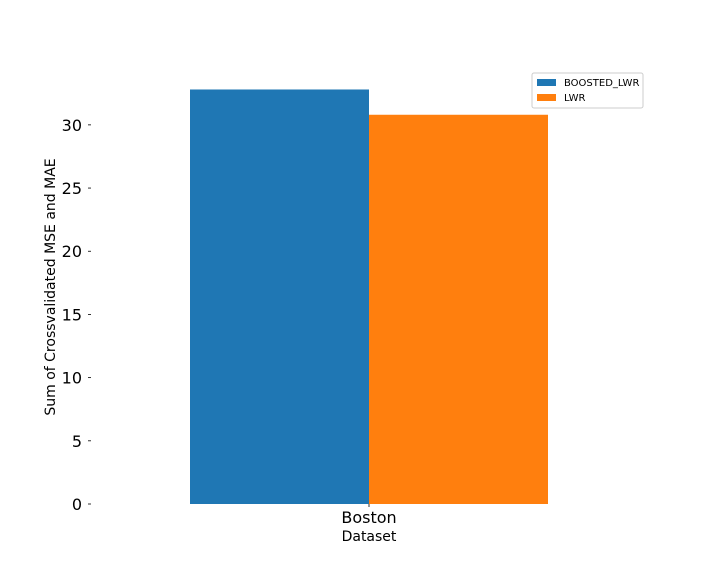 The image size is (720, 576). Describe the element at coordinates (601, 83) in the screenshot. I see `legend-label: BOOSTED_LWR` at that location.